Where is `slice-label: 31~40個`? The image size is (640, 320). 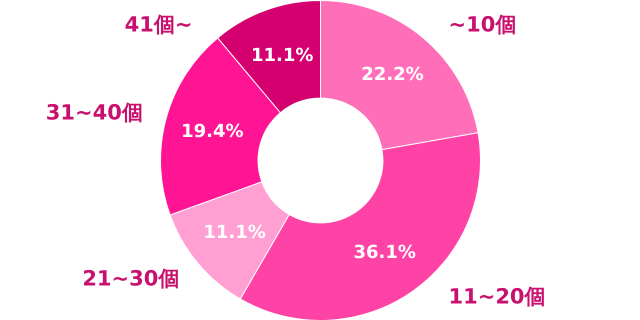
slice-label: 31~40個 is located at coordinates (94, 112).